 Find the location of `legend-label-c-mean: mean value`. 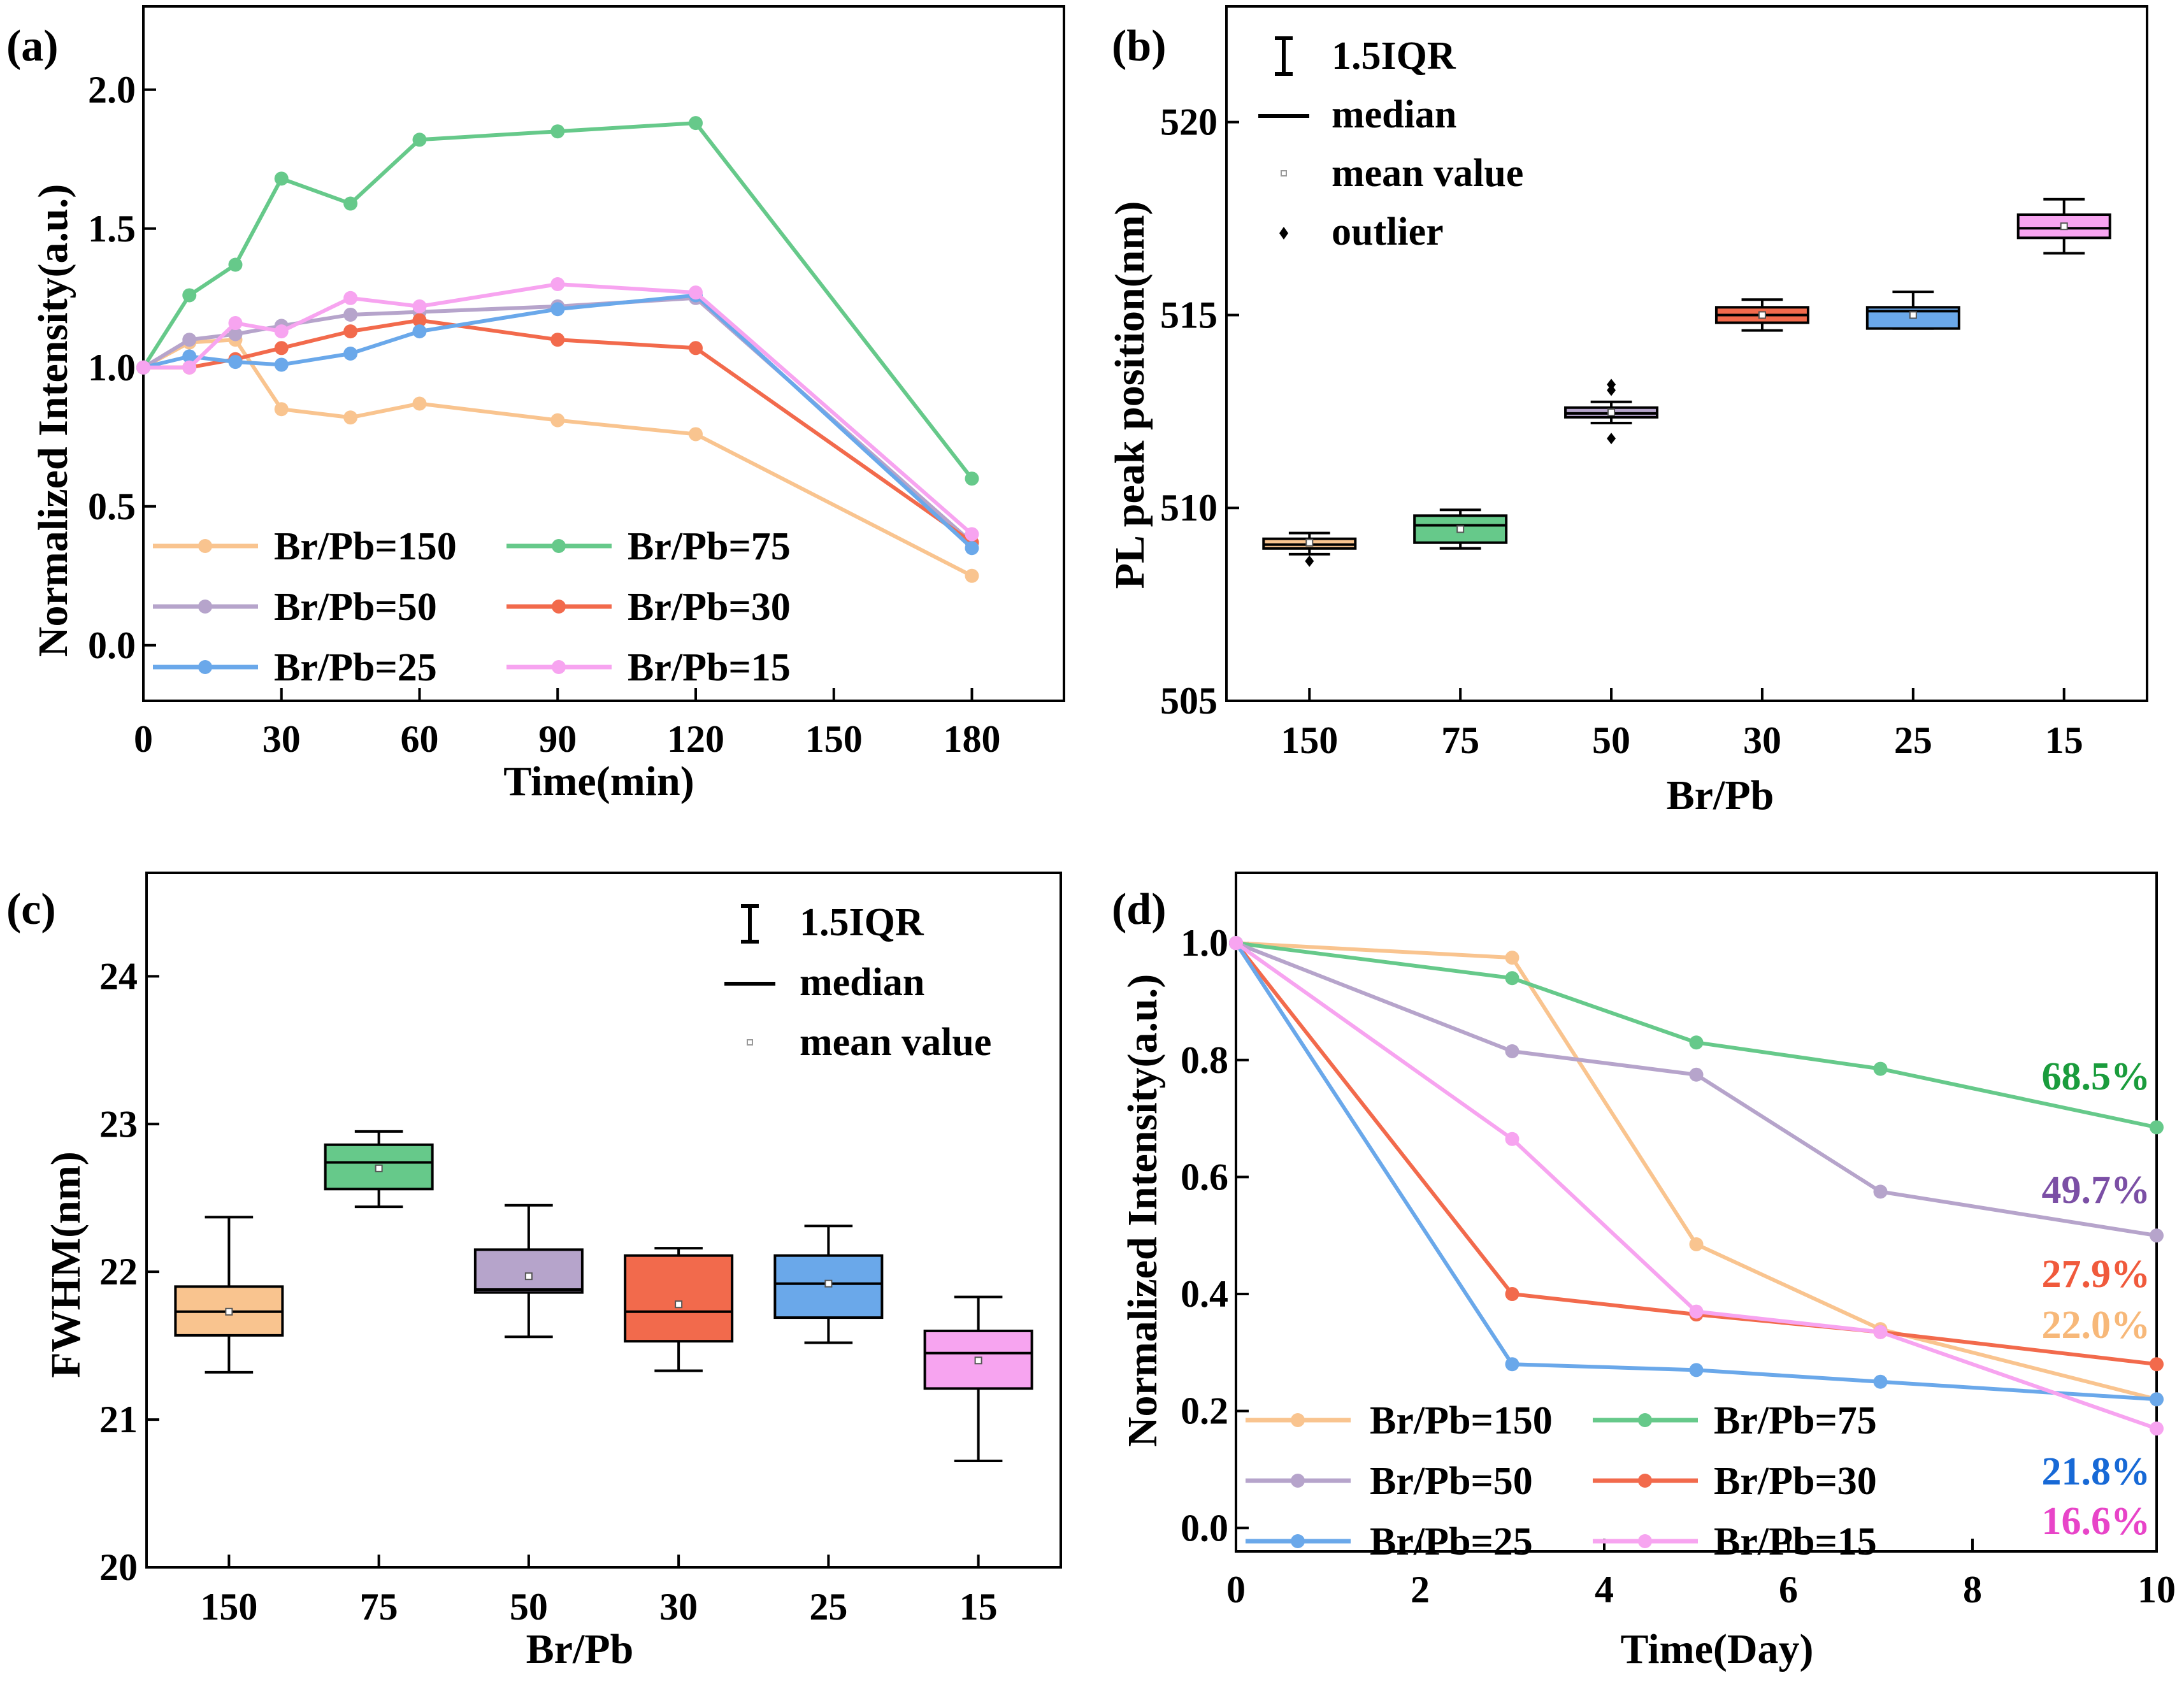

legend-label-c-mean: mean value is located at coordinates (895, 1042).